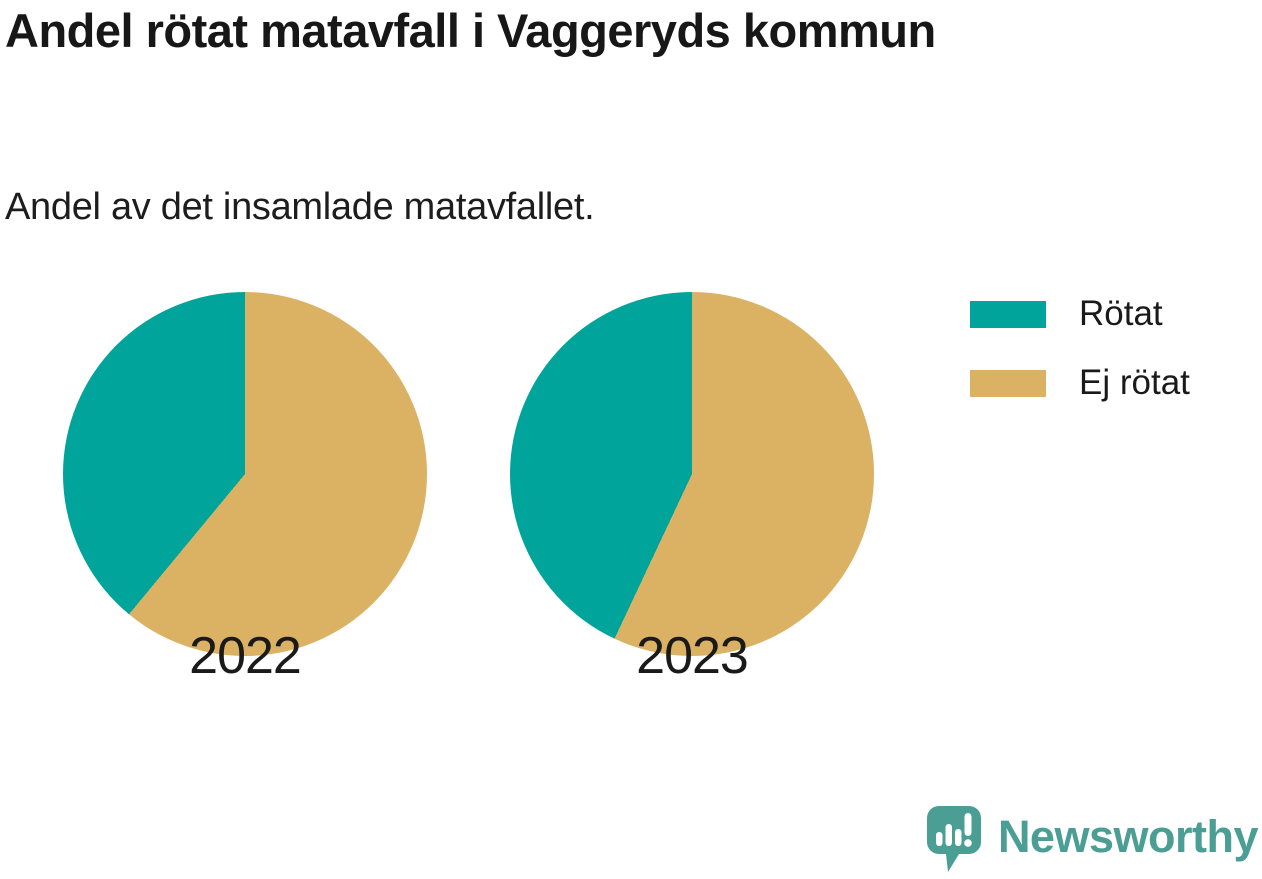  Describe the element at coordinates (300, 207) in the screenshot. I see `chart-subtitle: Andel av det insamlade matavfallet.` at that location.